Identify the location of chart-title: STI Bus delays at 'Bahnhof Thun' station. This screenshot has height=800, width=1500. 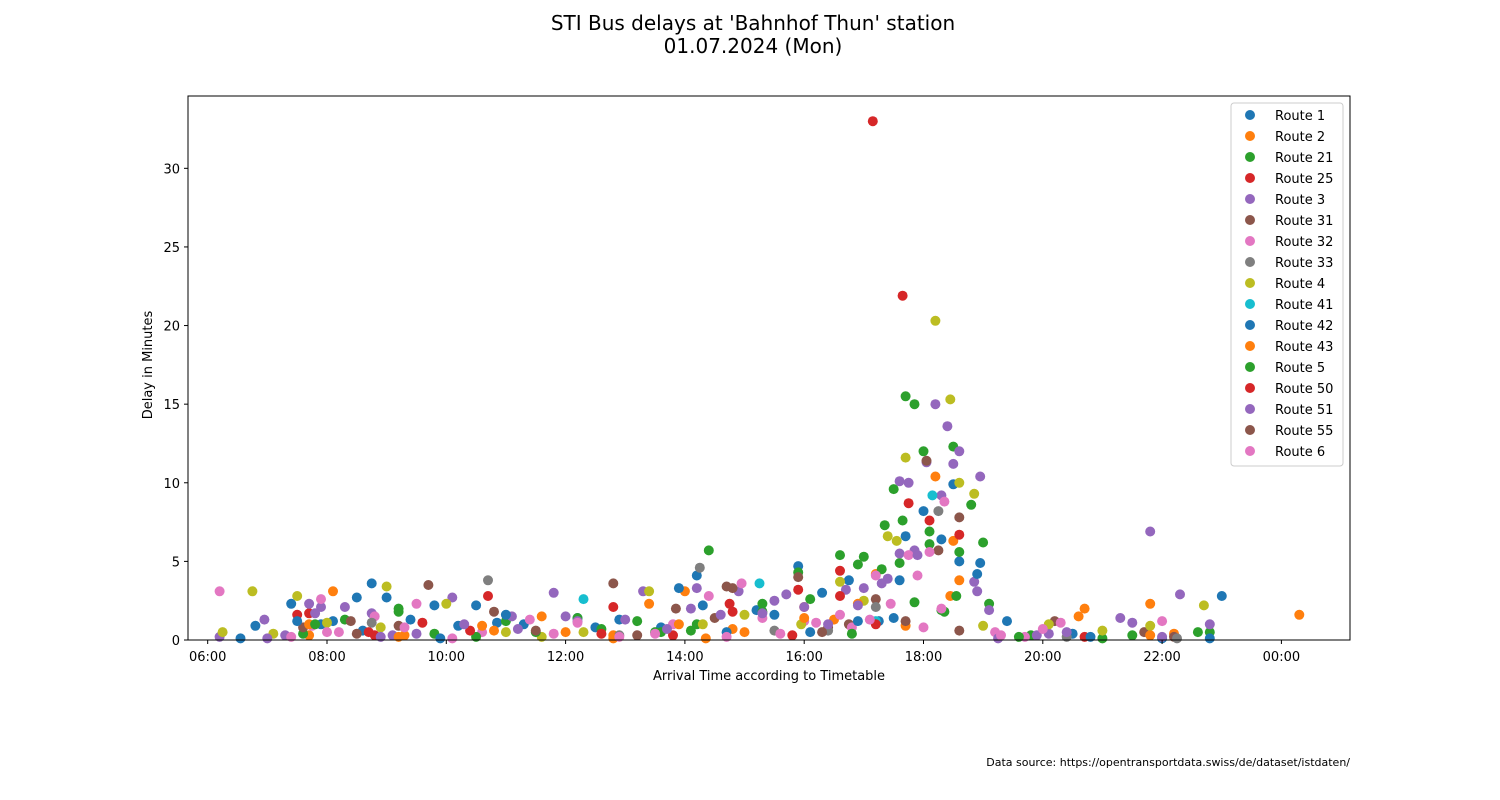
(753, 23).